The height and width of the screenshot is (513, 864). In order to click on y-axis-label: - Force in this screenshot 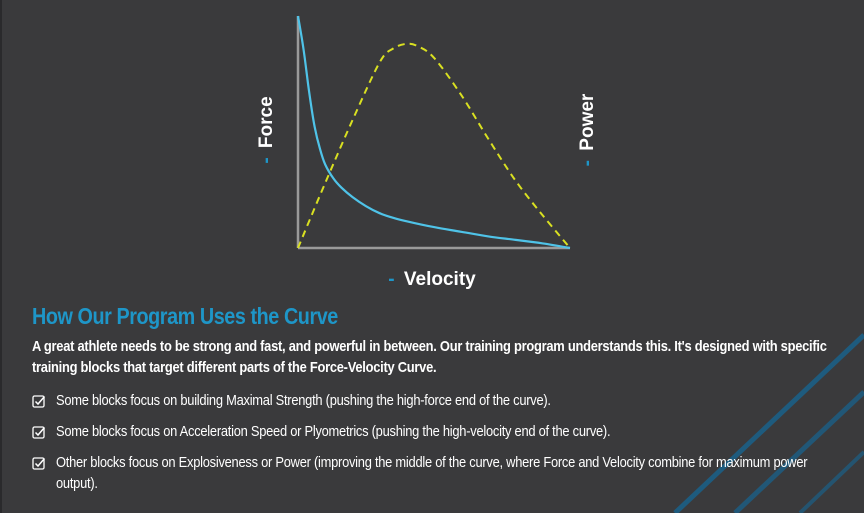, I will do `click(266, 129)`.